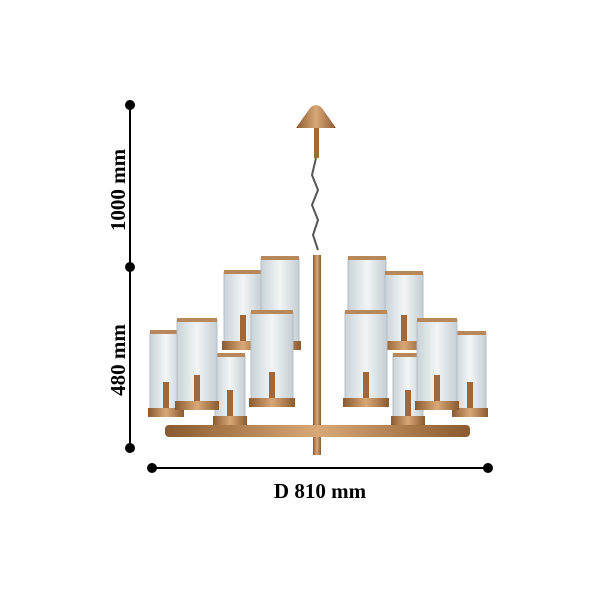 The height and width of the screenshot is (600, 600). What do you see at coordinates (316, 116) in the screenshot?
I see `ceiling-canopy` at bounding box center [316, 116].